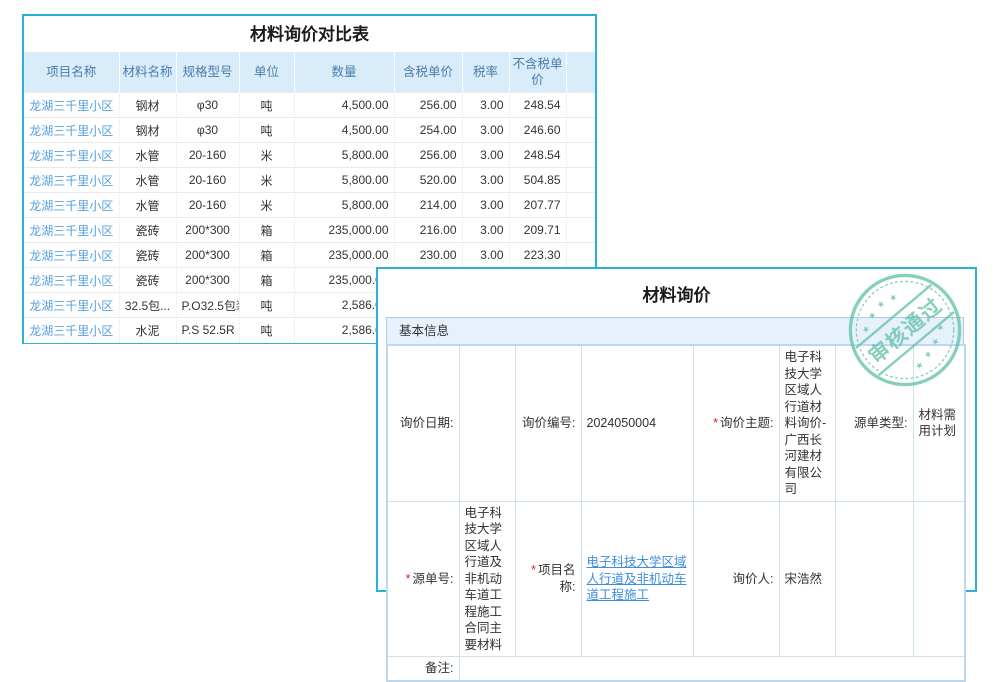 The width and height of the screenshot is (1000, 682). Describe the element at coordinates (423, 423) in the screenshot. I see `inquiry-date-label: 询价日期:` at that location.